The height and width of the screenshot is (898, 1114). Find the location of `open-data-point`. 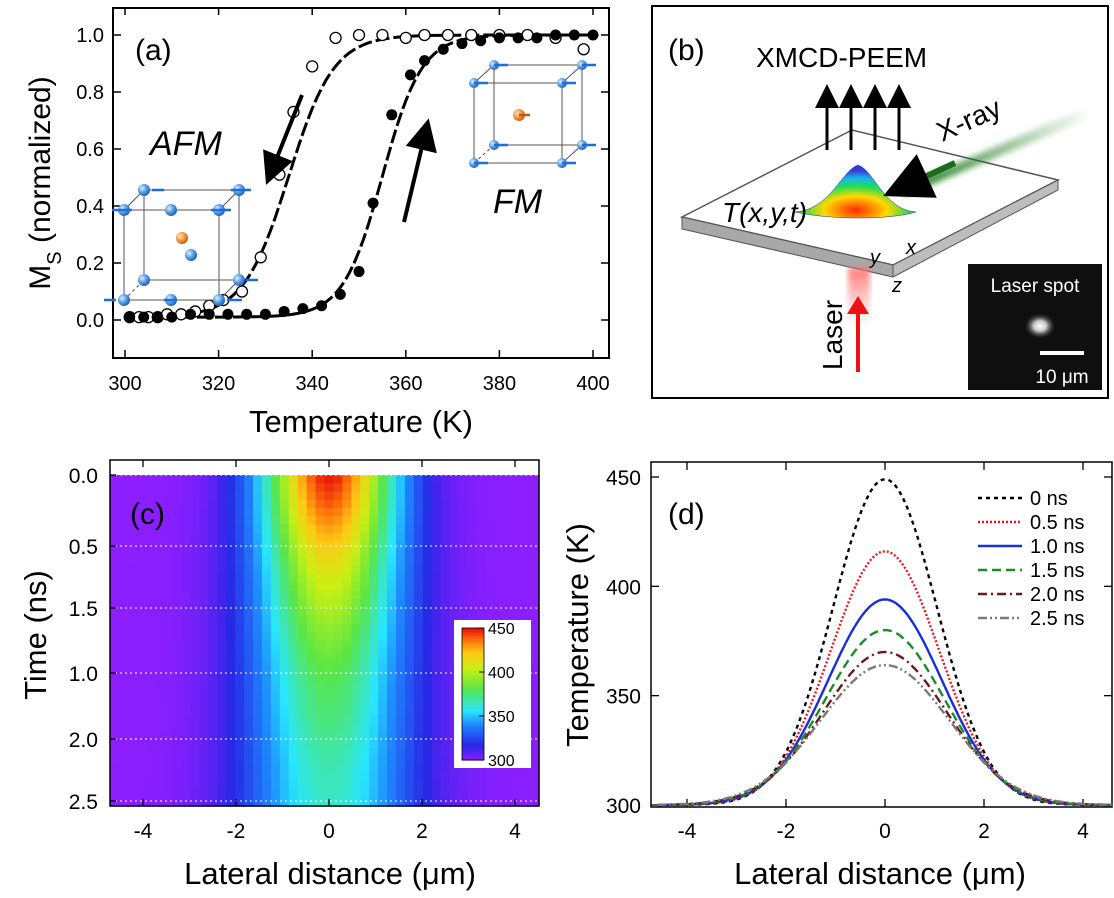

open-data-point is located at coordinates (527, 35).